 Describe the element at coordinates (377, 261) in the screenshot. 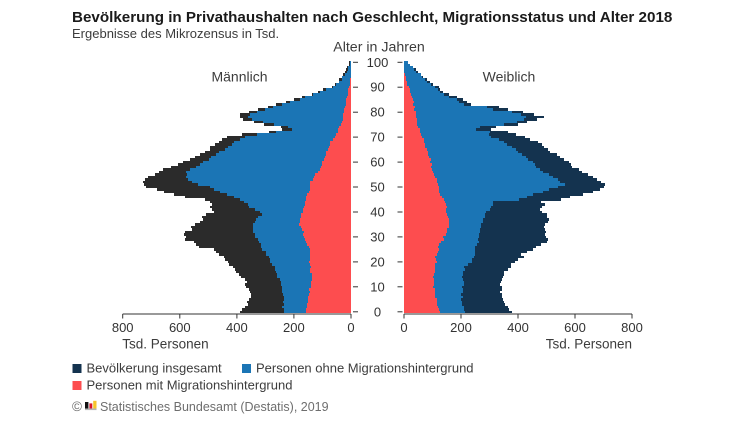

I see `svg-text: 20` at that location.